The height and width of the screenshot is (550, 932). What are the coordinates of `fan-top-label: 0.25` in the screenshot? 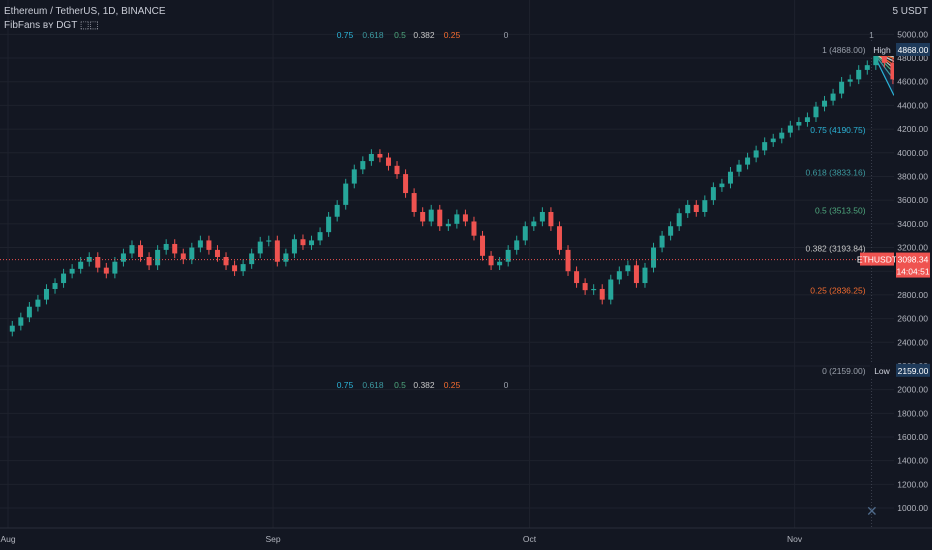 It's located at (452, 35).